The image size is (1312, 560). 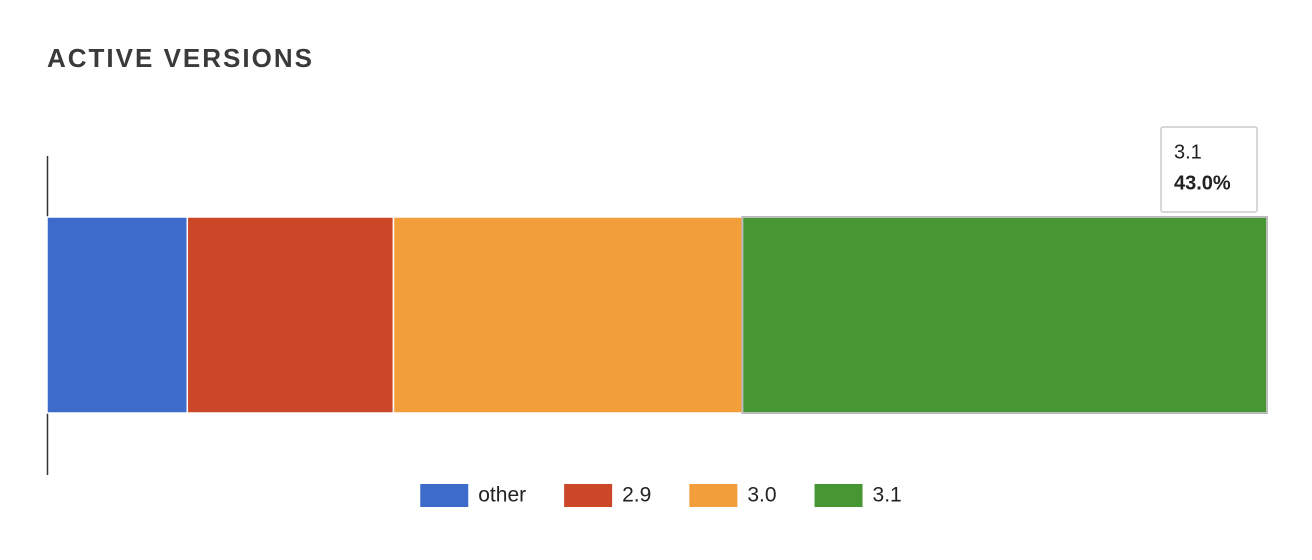 I want to click on tooltip-series: 3.1, so click(x=1188, y=152).